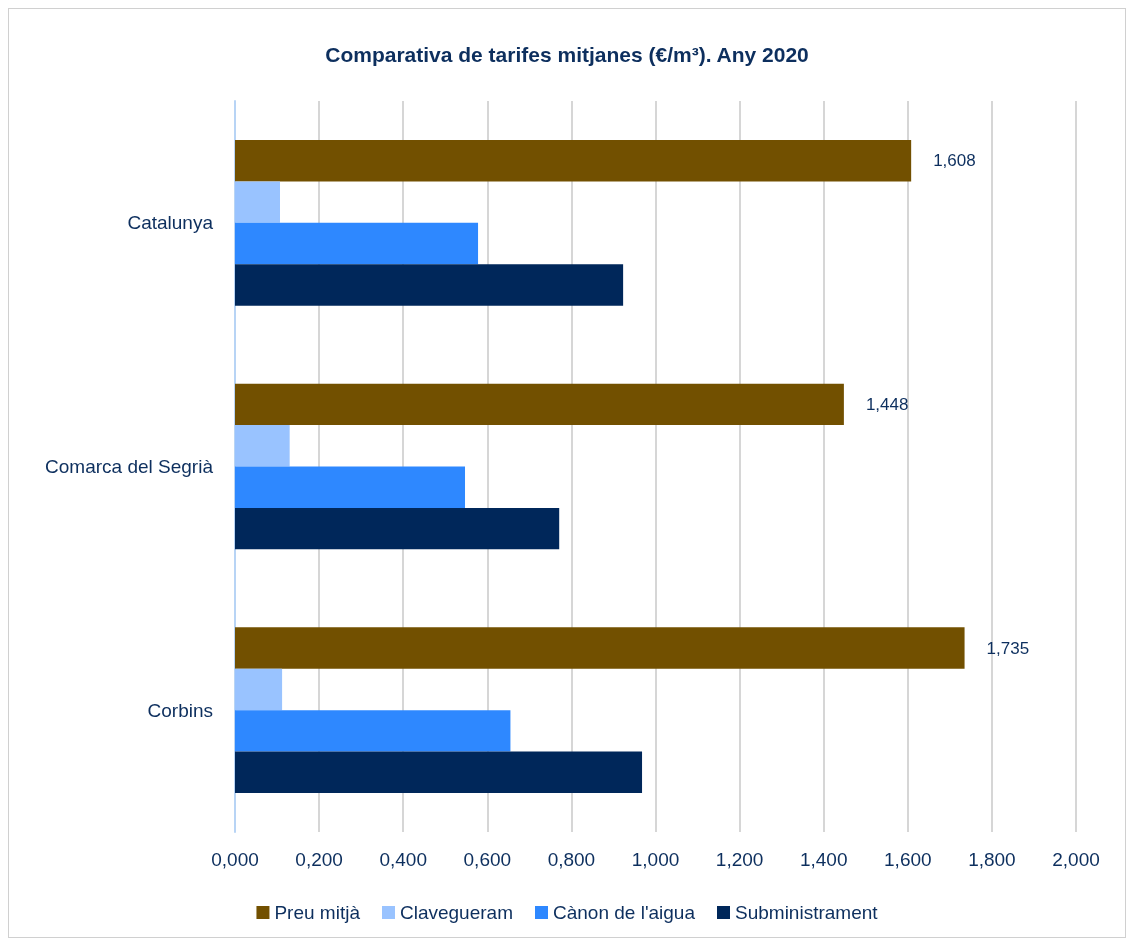 The width and height of the screenshot is (1134, 946). Describe the element at coordinates (571, 859) in the screenshot. I see `x-tick-label: 0,800` at that location.